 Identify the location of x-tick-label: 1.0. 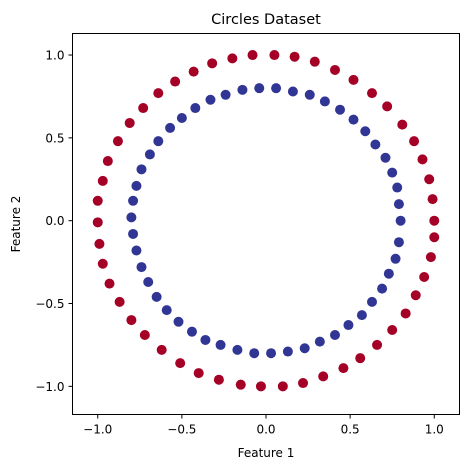
(434, 430).